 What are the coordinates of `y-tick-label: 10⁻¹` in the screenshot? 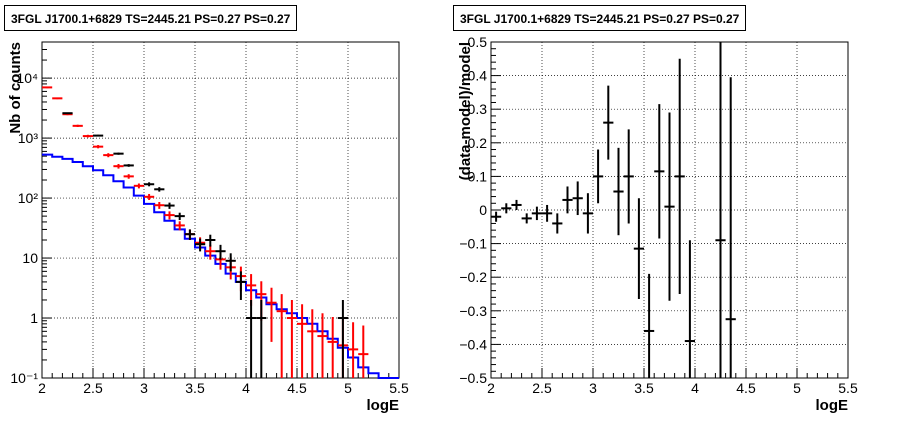 It's located at (24, 378).